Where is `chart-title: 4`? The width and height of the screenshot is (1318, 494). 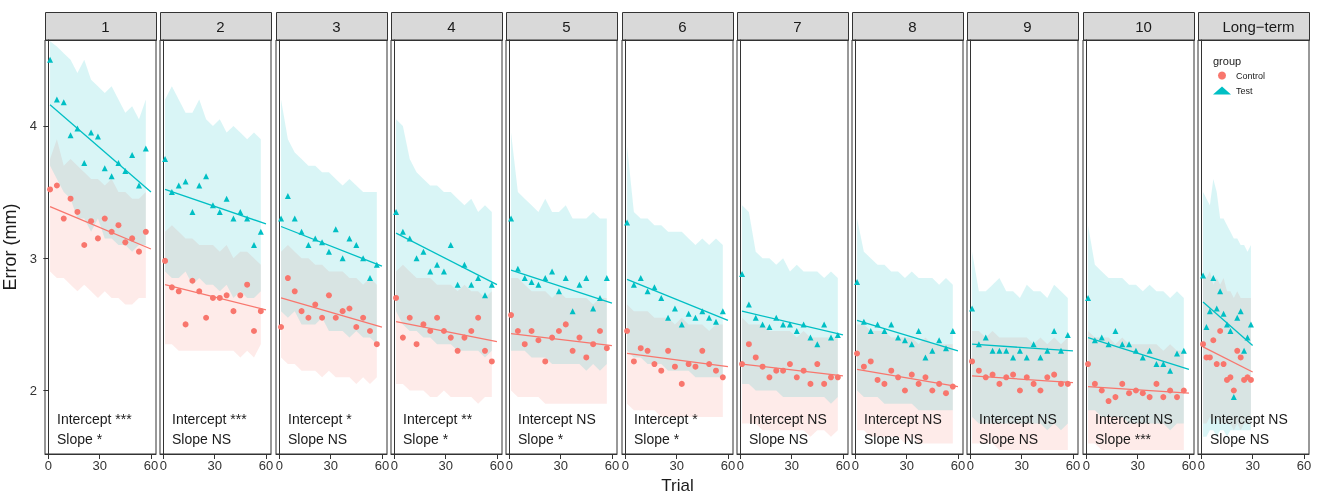 chart-title: 4 is located at coordinates (451, 26).